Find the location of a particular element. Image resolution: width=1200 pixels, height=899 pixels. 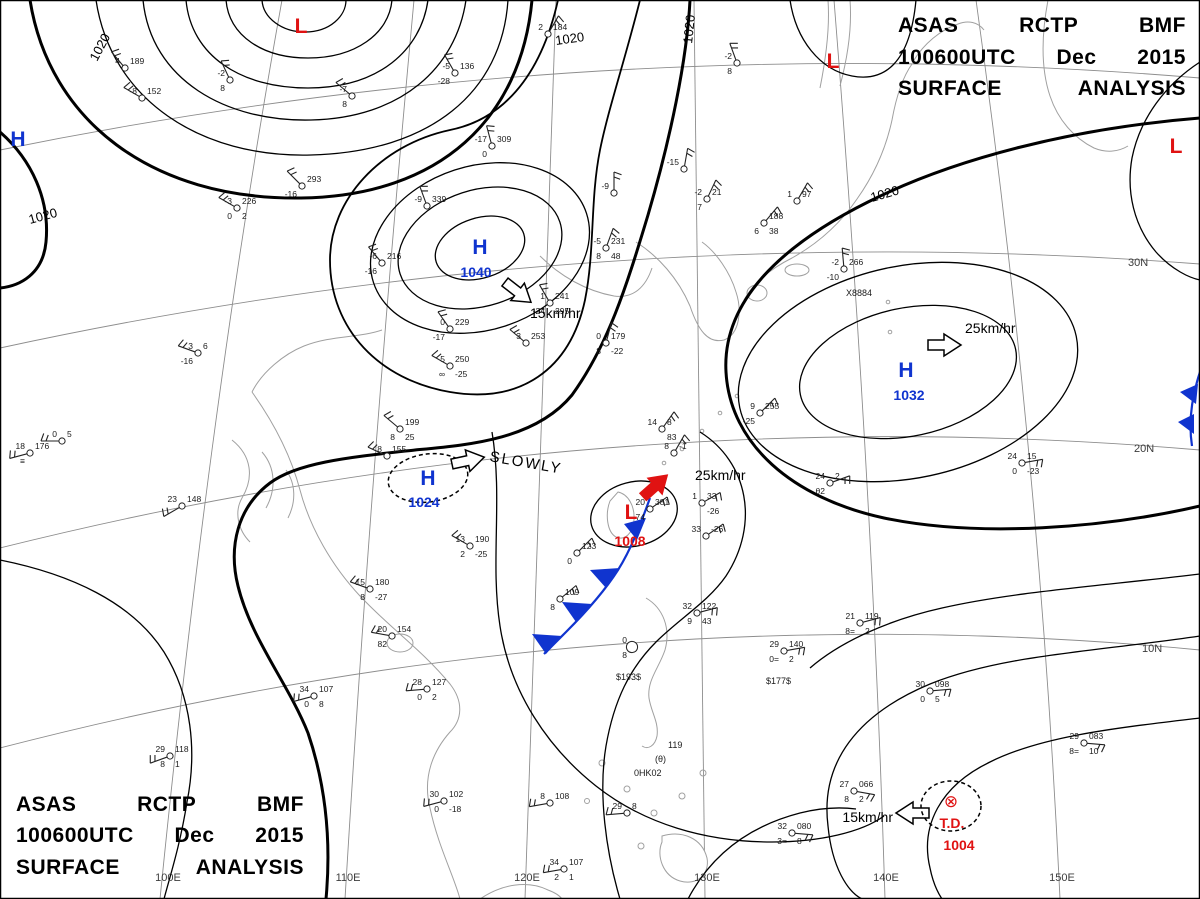

title-word: Dec is located at coordinates (1076, 57).